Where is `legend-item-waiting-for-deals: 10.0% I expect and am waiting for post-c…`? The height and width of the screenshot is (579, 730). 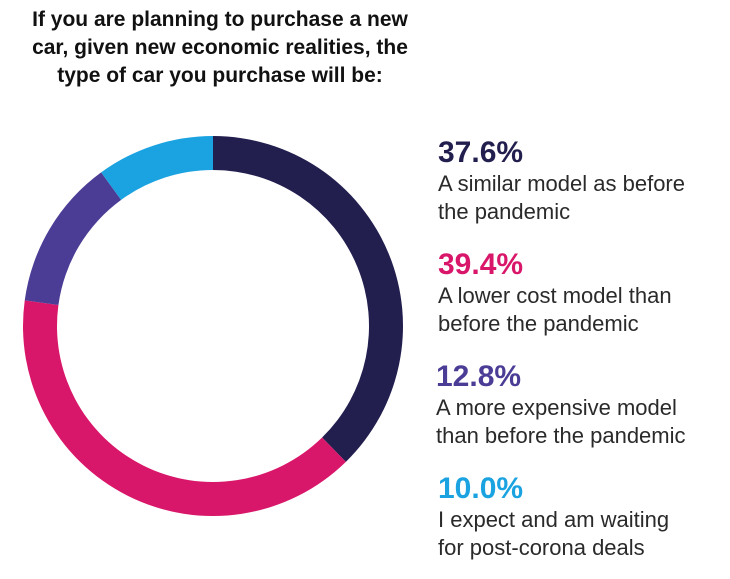
legend-item-waiting-for-deals: 10.0% I expect and am waiting for post-c… is located at coordinates (553, 517).